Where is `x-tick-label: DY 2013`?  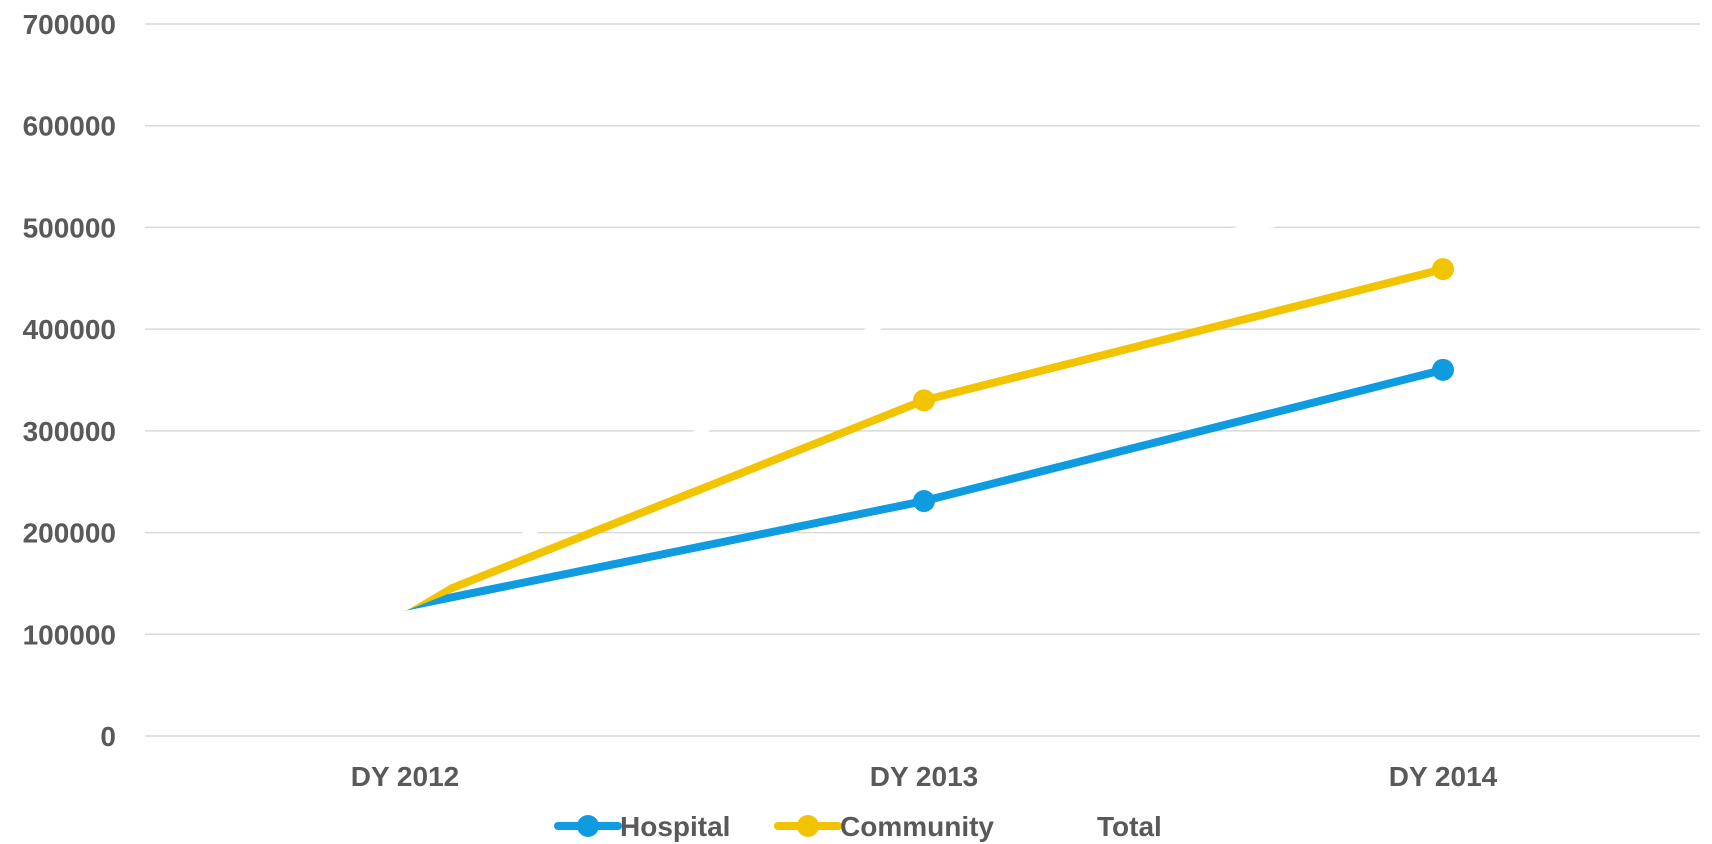 x-tick-label: DY 2013 is located at coordinates (924, 776).